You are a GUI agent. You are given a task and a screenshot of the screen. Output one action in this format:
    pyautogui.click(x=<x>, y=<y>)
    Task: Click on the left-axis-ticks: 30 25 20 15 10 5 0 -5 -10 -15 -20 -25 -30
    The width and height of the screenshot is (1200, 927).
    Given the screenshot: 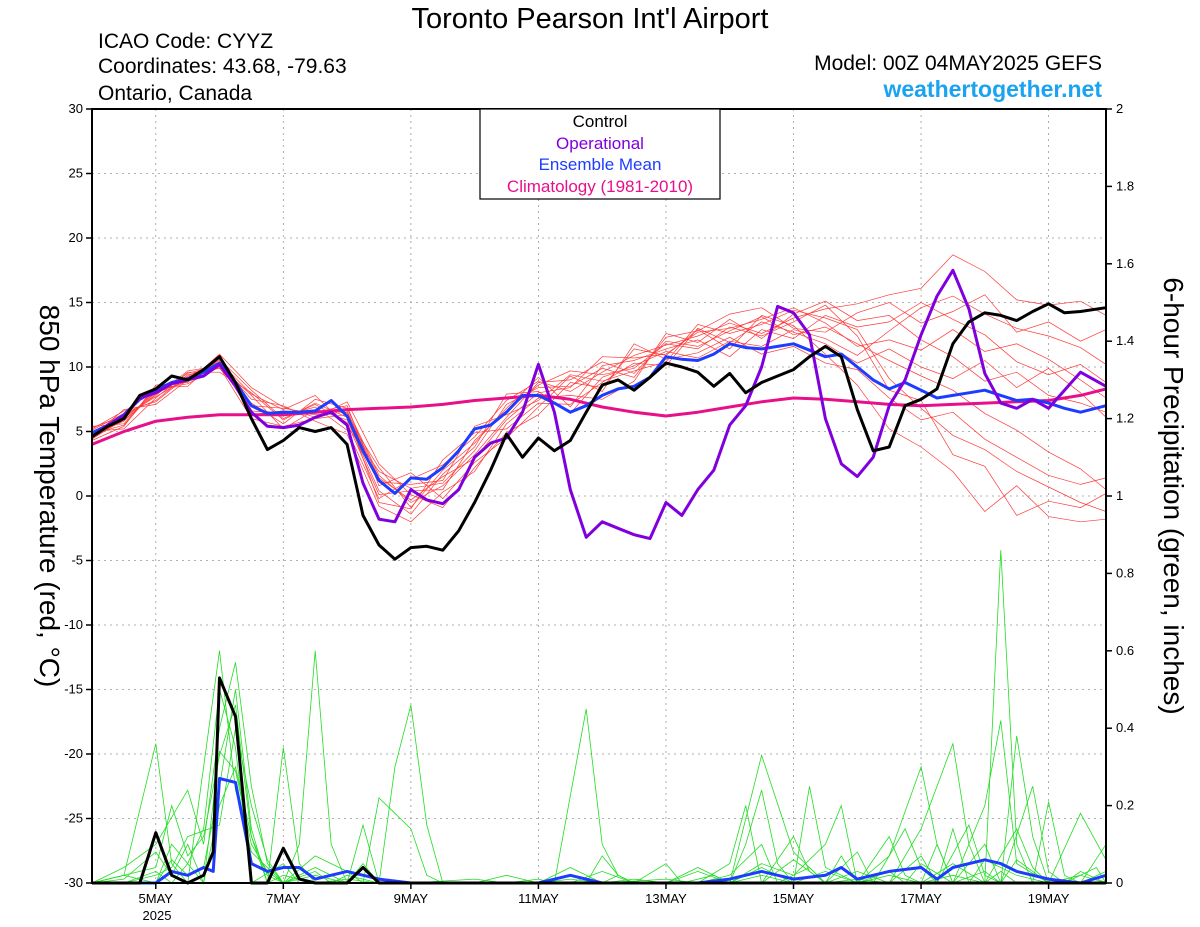 What is the action you would take?
    pyautogui.click(x=78, y=495)
    